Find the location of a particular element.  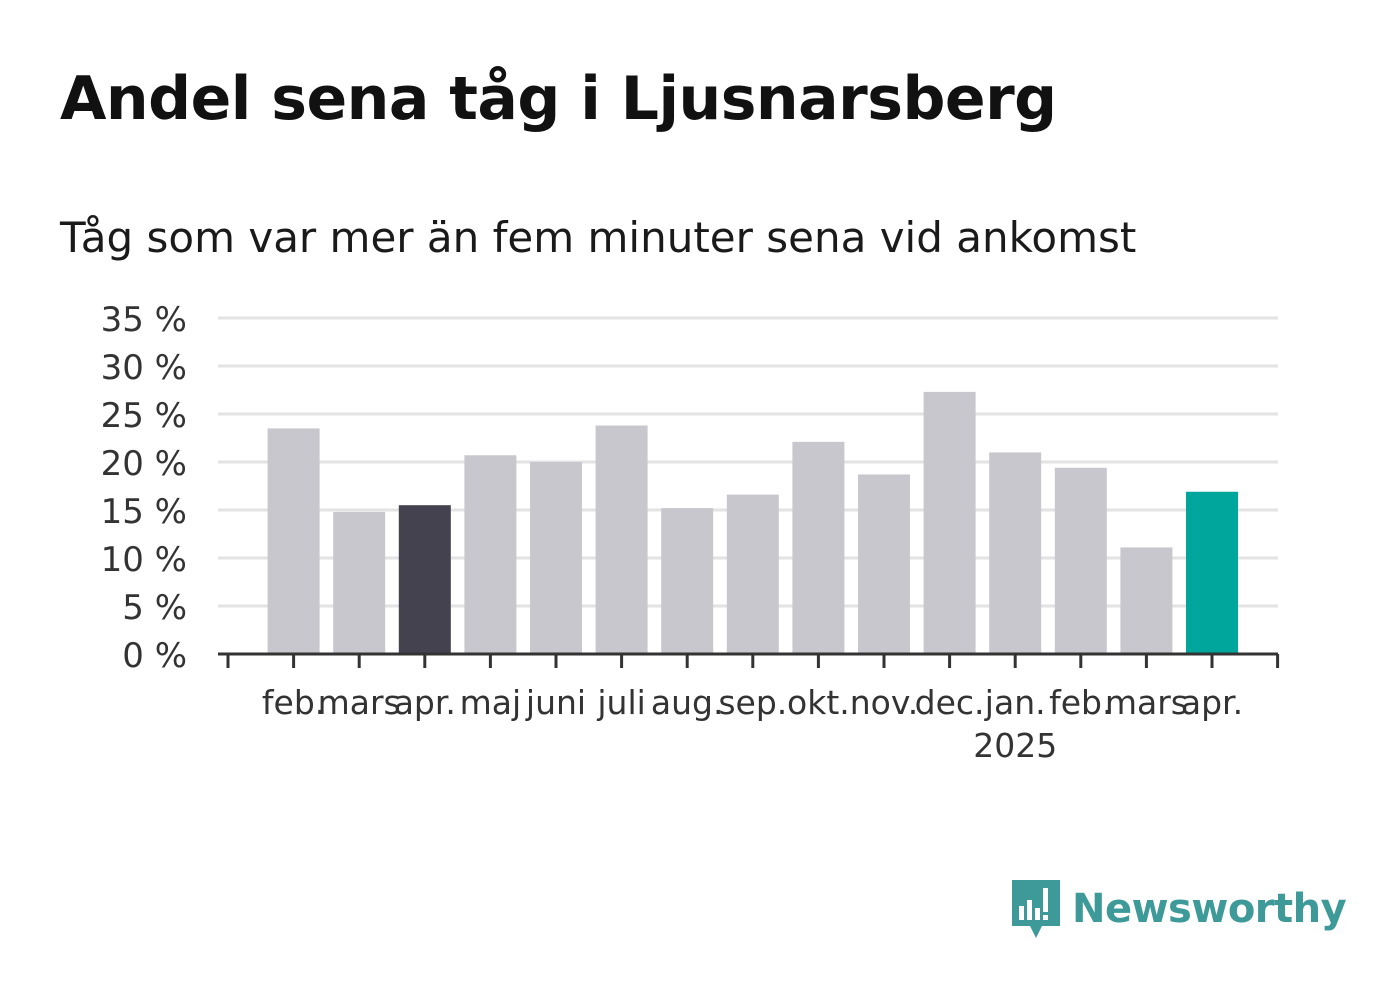

newsworthy-logo: Newsworthy is located at coordinates (1178, 909).